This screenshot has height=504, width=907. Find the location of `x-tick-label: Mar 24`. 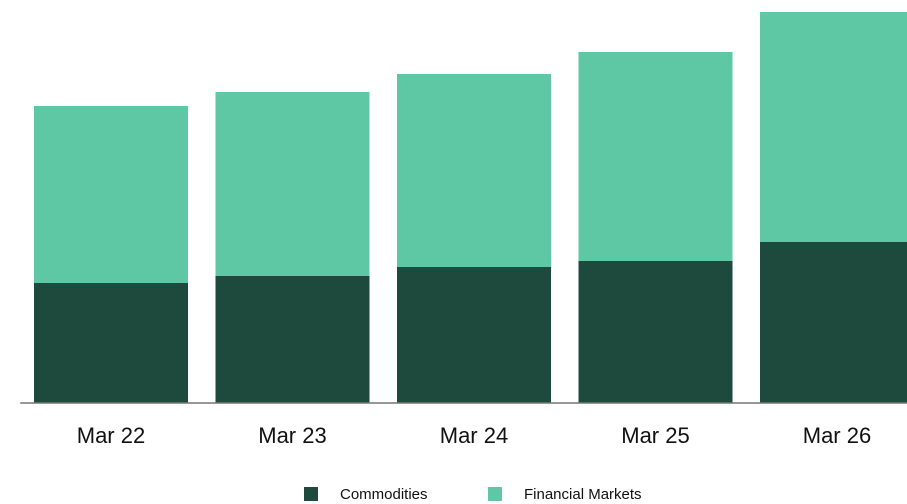

x-tick-label: Mar 24 is located at coordinates (474, 435).